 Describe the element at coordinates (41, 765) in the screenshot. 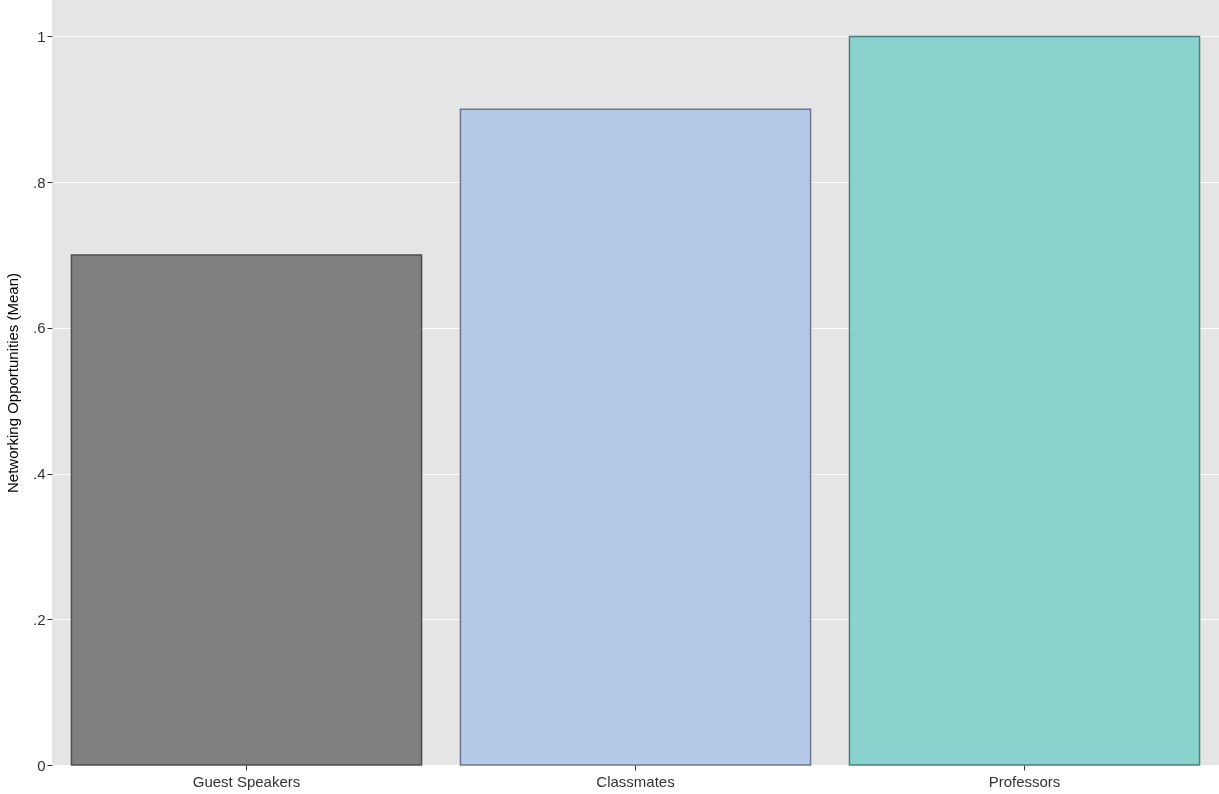

I see `y-tick-label: 0` at that location.